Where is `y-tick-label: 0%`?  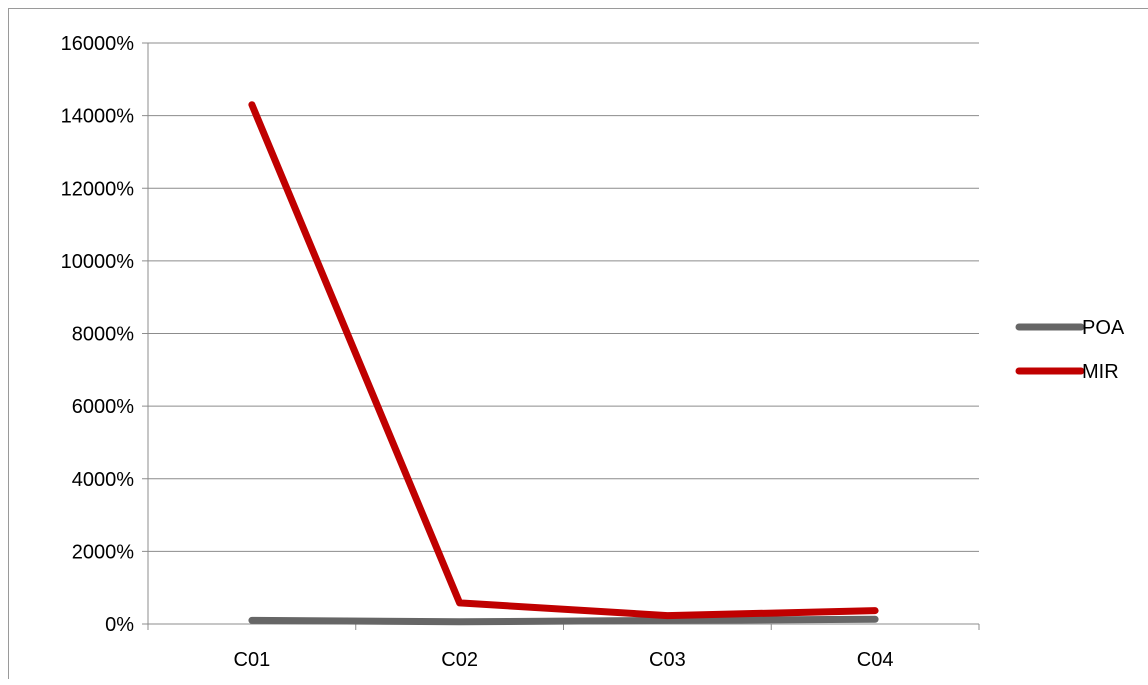
y-tick-label: 0% is located at coordinates (119, 625).